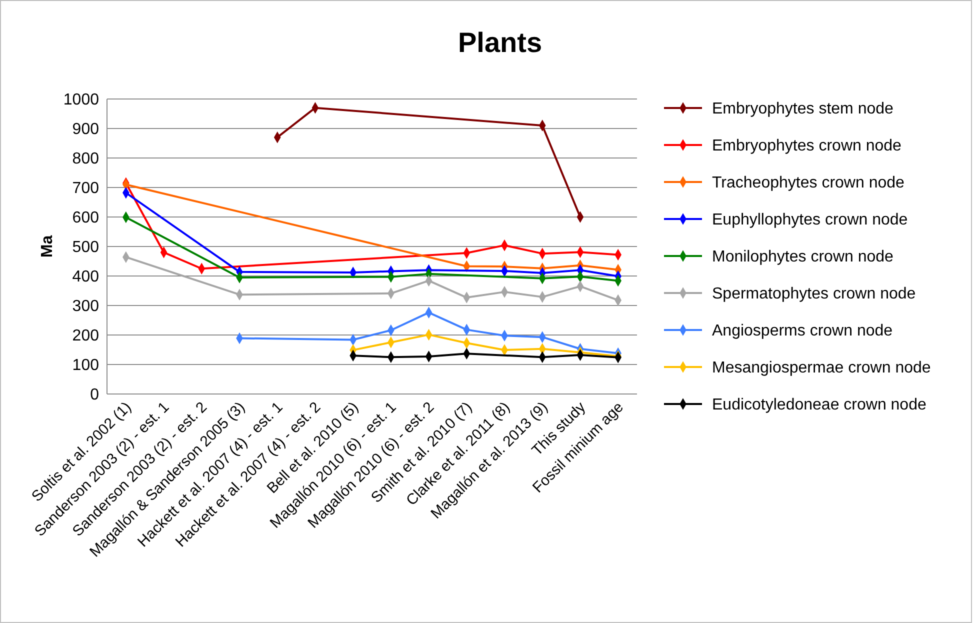 The width and height of the screenshot is (980, 623). I want to click on y-tick-label: 300, so click(86, 307).